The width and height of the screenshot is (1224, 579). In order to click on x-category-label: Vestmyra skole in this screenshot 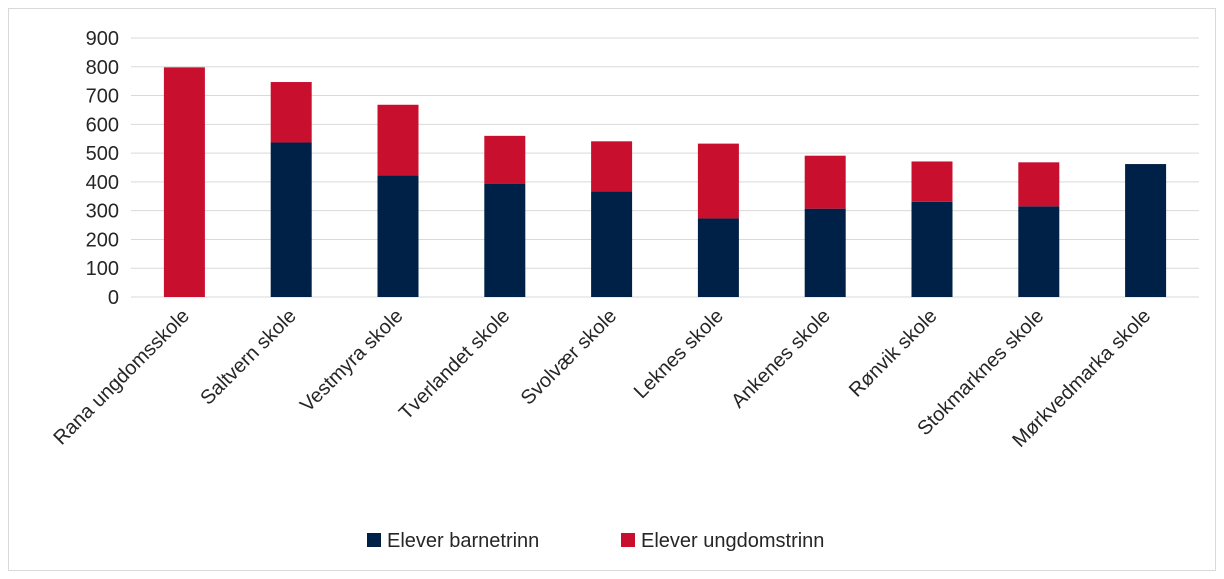, I will do `click(351, 360)`.